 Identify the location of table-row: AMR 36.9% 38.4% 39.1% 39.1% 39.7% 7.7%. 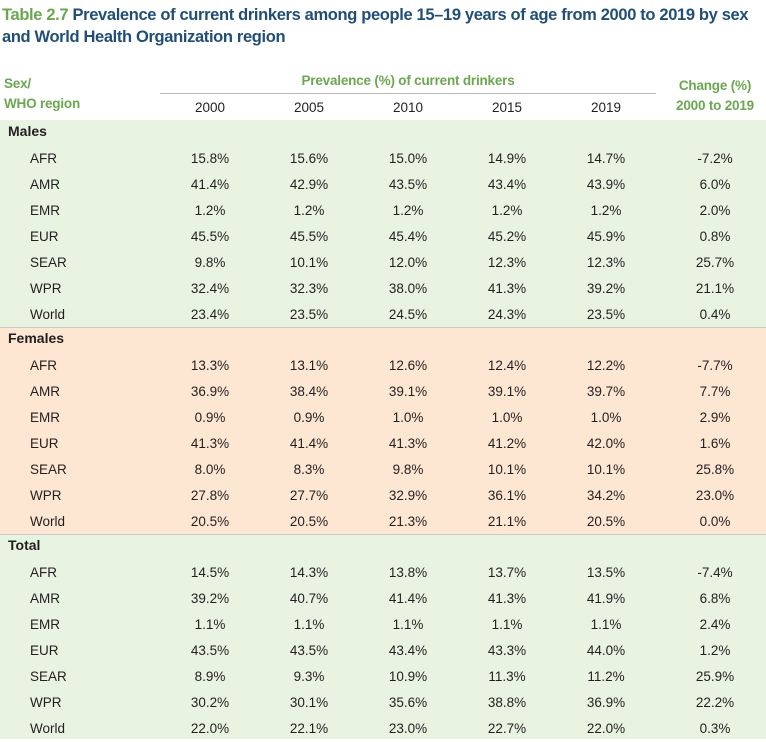
(383, 392).